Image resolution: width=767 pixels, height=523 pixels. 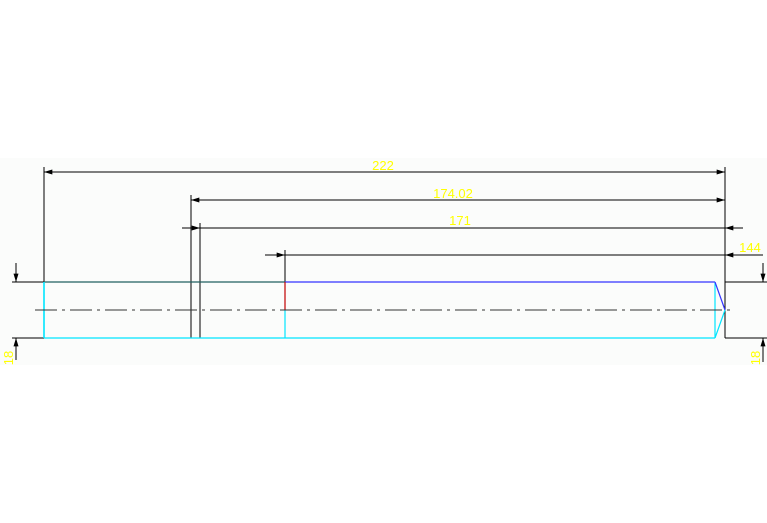 What do you see at coordinates (453, 193) in the screenshot?
I see `dimension-text-174-02: 174.02` at bounding box center [453, 193].